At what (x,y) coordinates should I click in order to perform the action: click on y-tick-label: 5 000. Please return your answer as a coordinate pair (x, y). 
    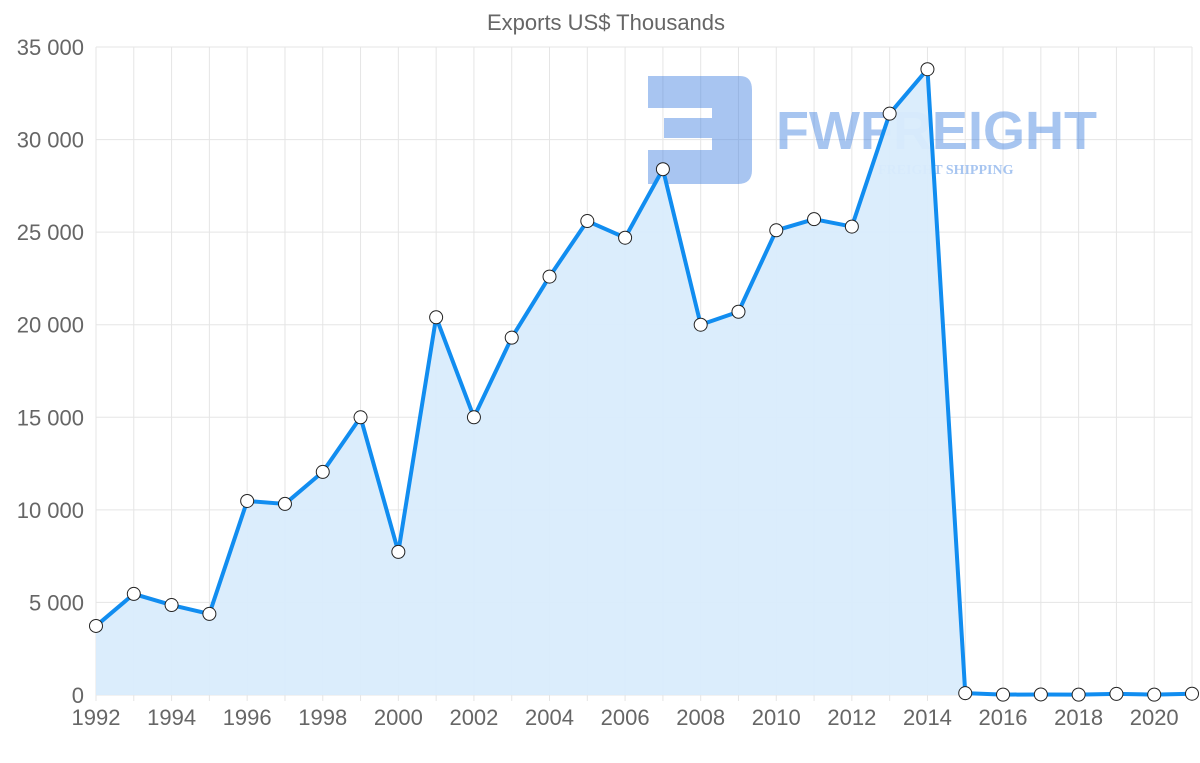
    Looking at the image, I should click on (56, 602).